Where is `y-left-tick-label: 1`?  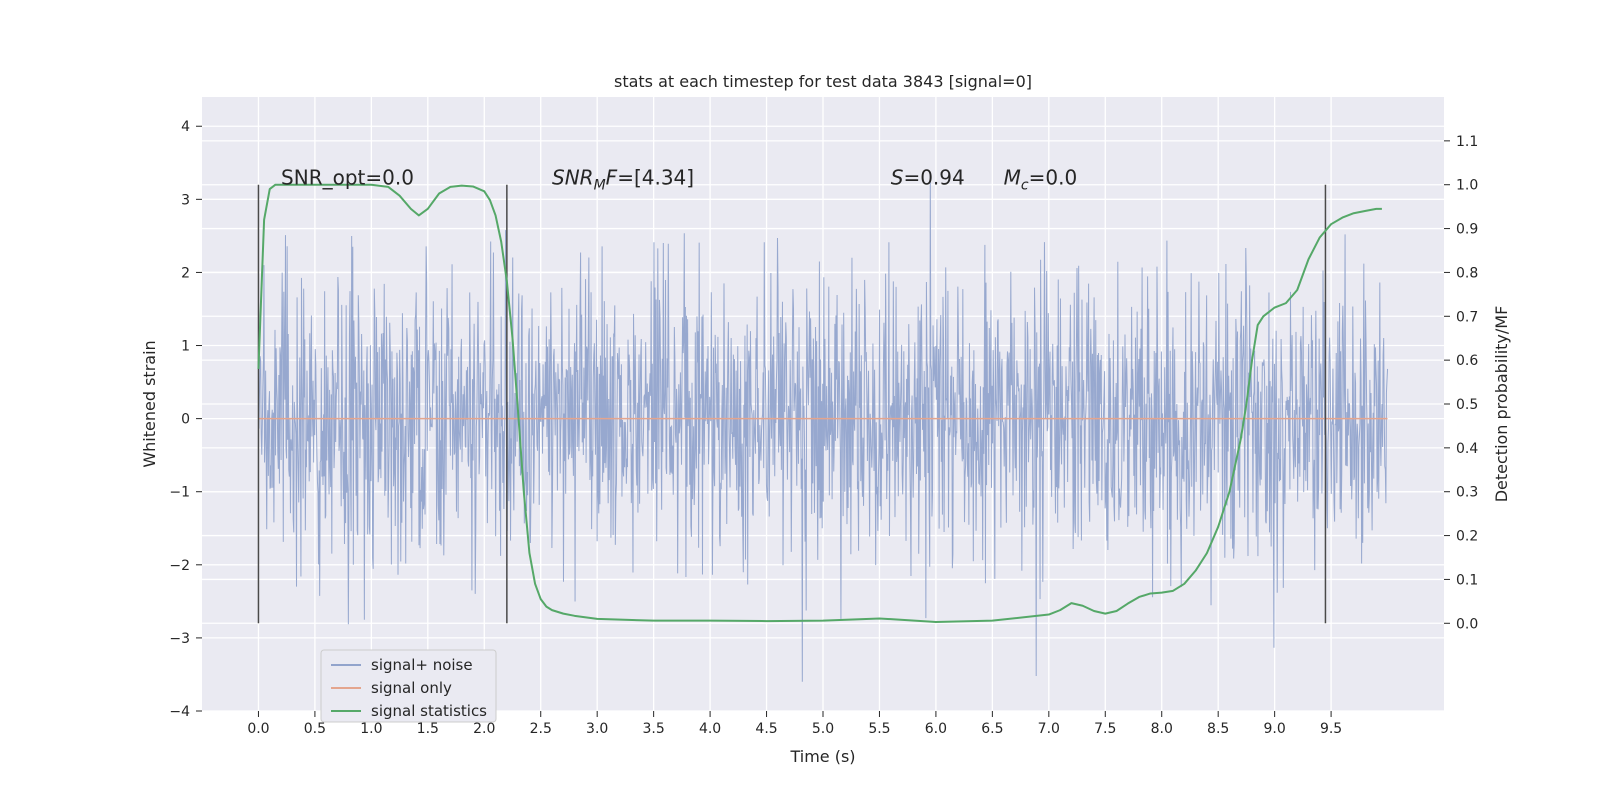 y-left-tick-label: 1 is located at coordinates (185, 347).